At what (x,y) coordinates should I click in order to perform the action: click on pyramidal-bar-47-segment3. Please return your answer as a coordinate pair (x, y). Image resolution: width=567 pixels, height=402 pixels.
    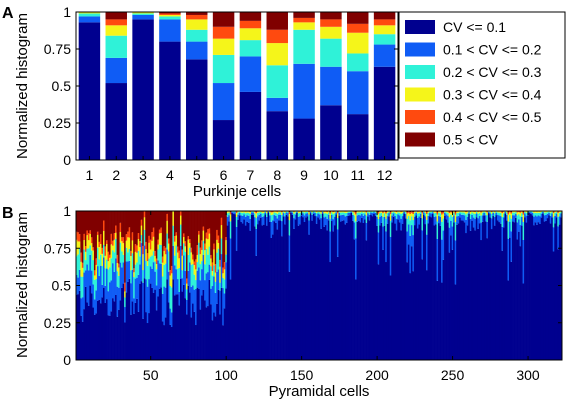
    Looking at the image, I should click on (146, 270).